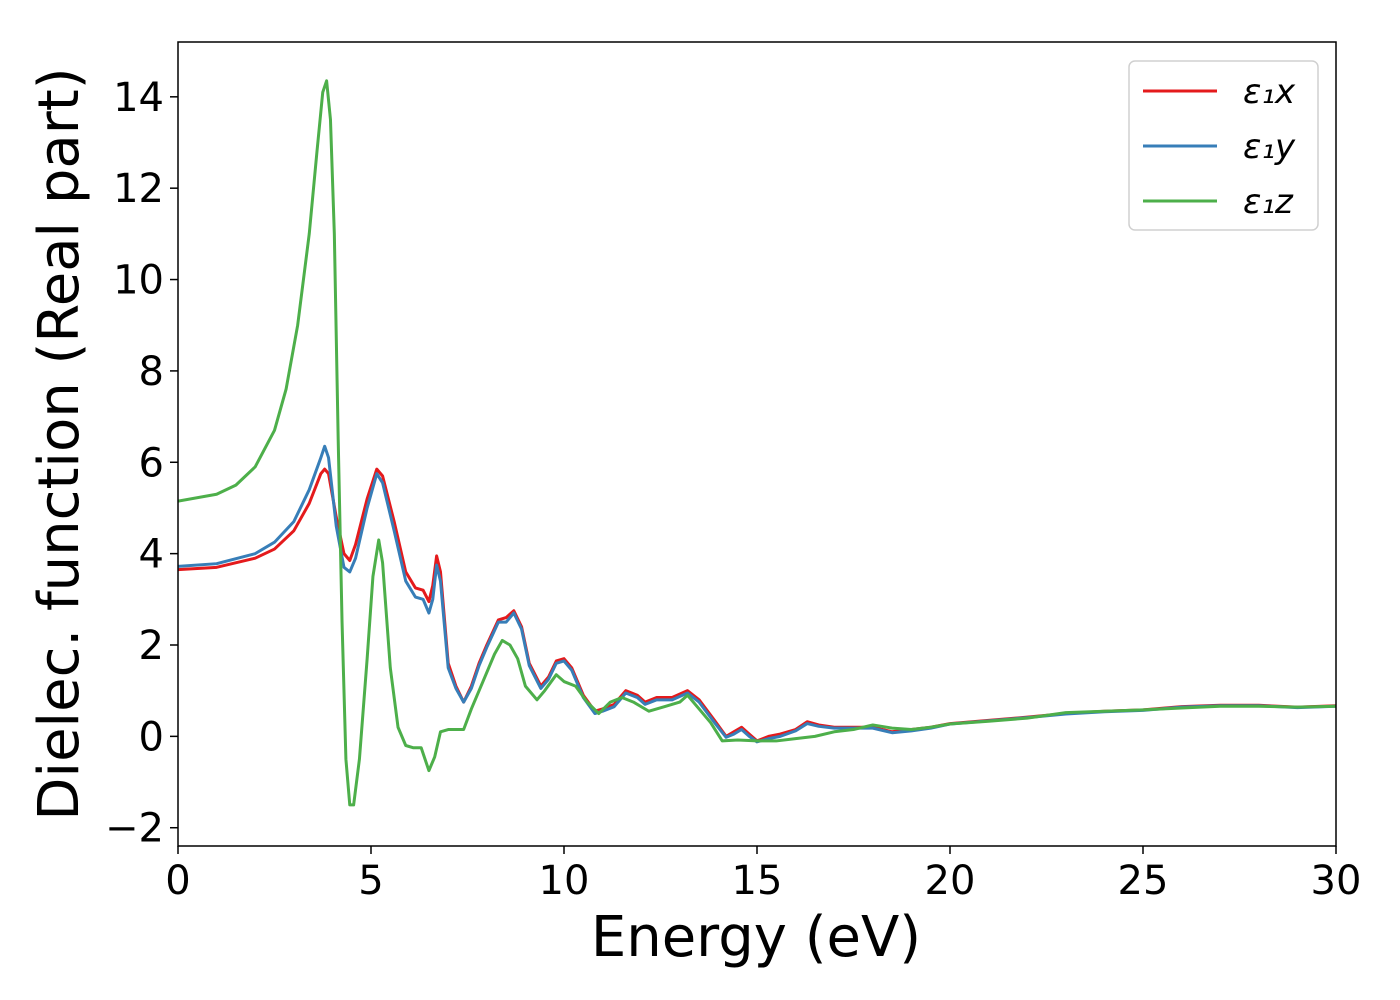 The height and width of the screenshot is (1000, 1400). What do you see at coordinates (138, 98) in the screenshot?
I see `y-tick-label: 14` at bounding box center [138, 98].